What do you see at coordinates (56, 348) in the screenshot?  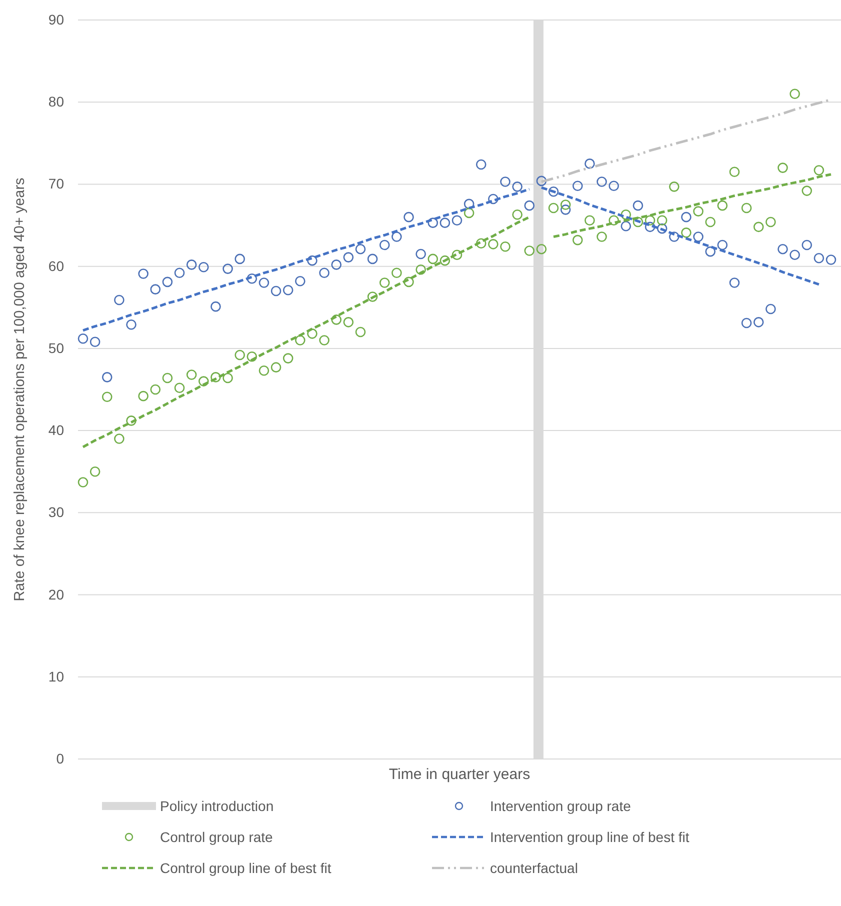 I see `y-tick-label: 50` at bounding box center [56, 348].